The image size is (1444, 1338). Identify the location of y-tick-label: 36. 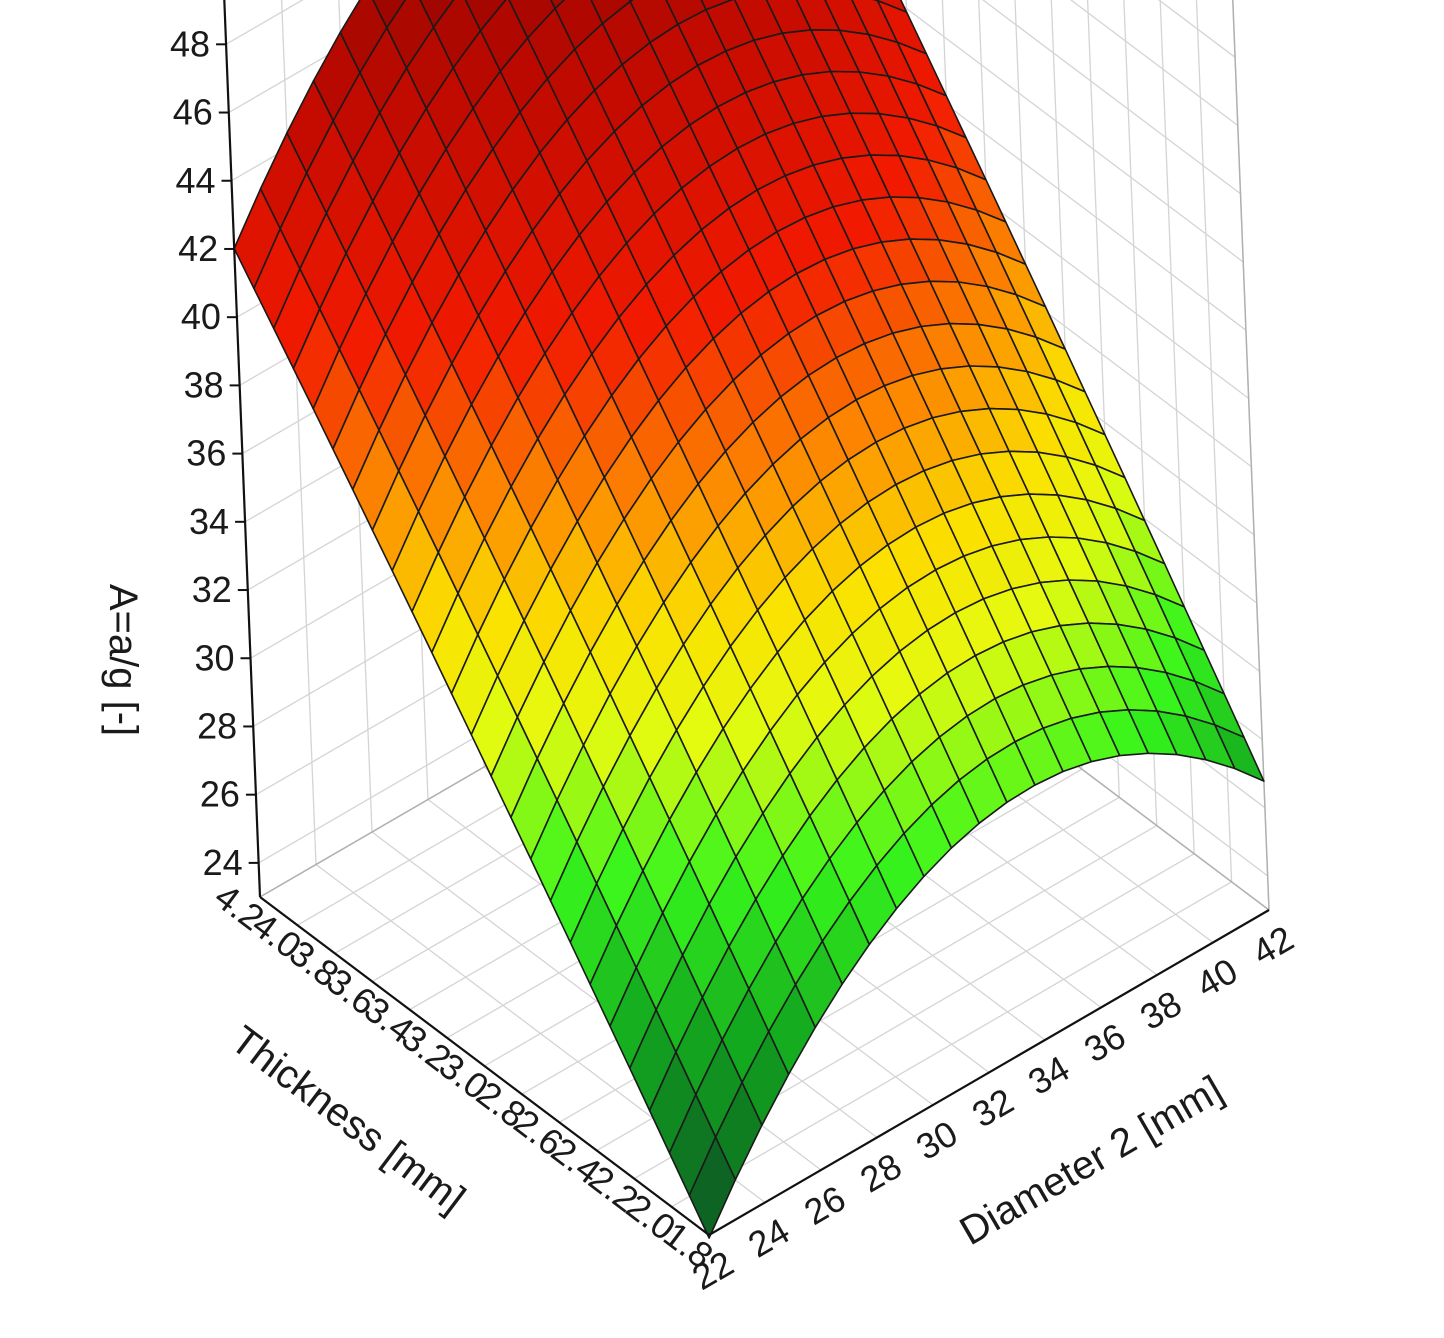
(1104, 1043).